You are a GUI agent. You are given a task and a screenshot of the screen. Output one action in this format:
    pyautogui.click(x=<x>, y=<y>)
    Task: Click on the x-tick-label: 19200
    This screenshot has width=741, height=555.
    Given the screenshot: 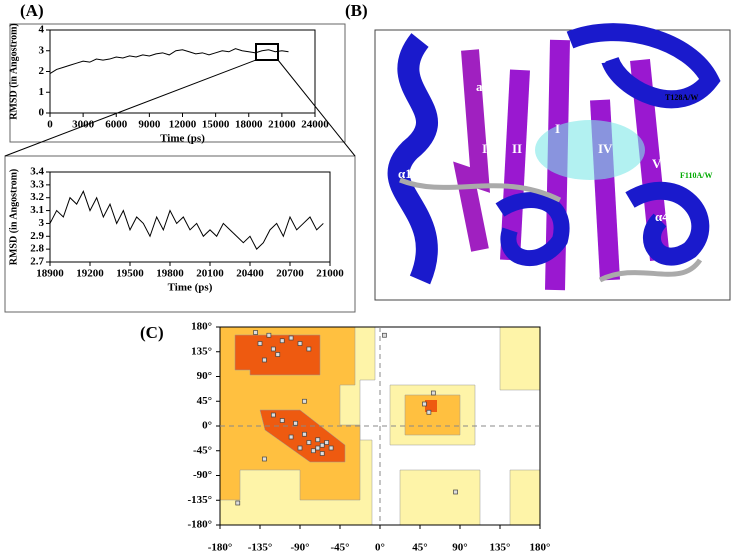 What is the action you would take?
    pyautogui.click(x=90, y=274)
    